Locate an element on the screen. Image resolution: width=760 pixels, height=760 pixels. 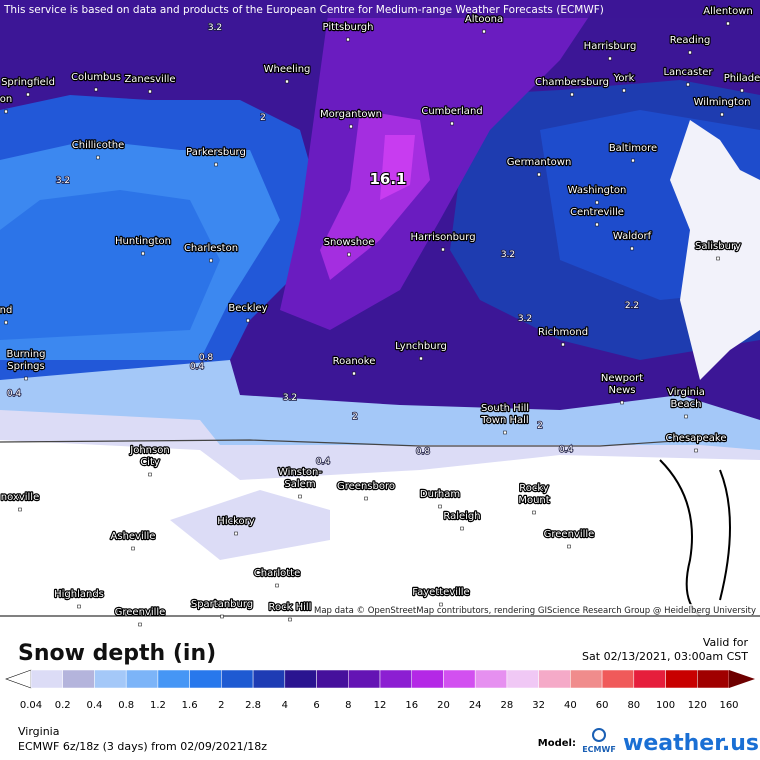
city-label: Richmond is located at coordinates (563, 332).